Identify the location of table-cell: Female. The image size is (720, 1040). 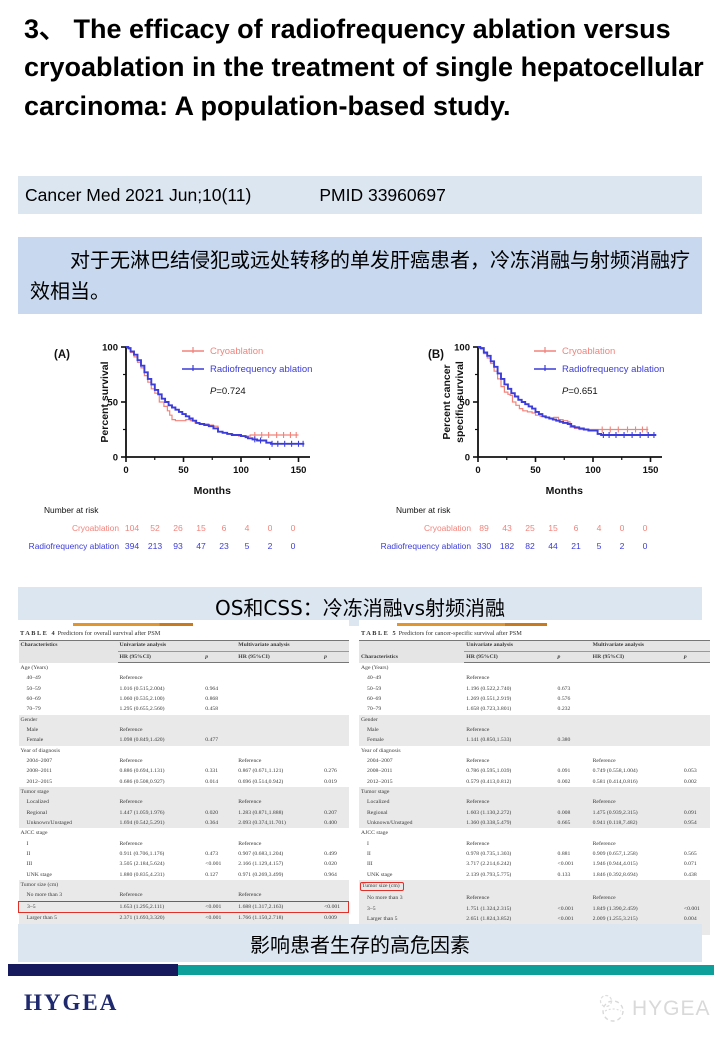
(35, 740).